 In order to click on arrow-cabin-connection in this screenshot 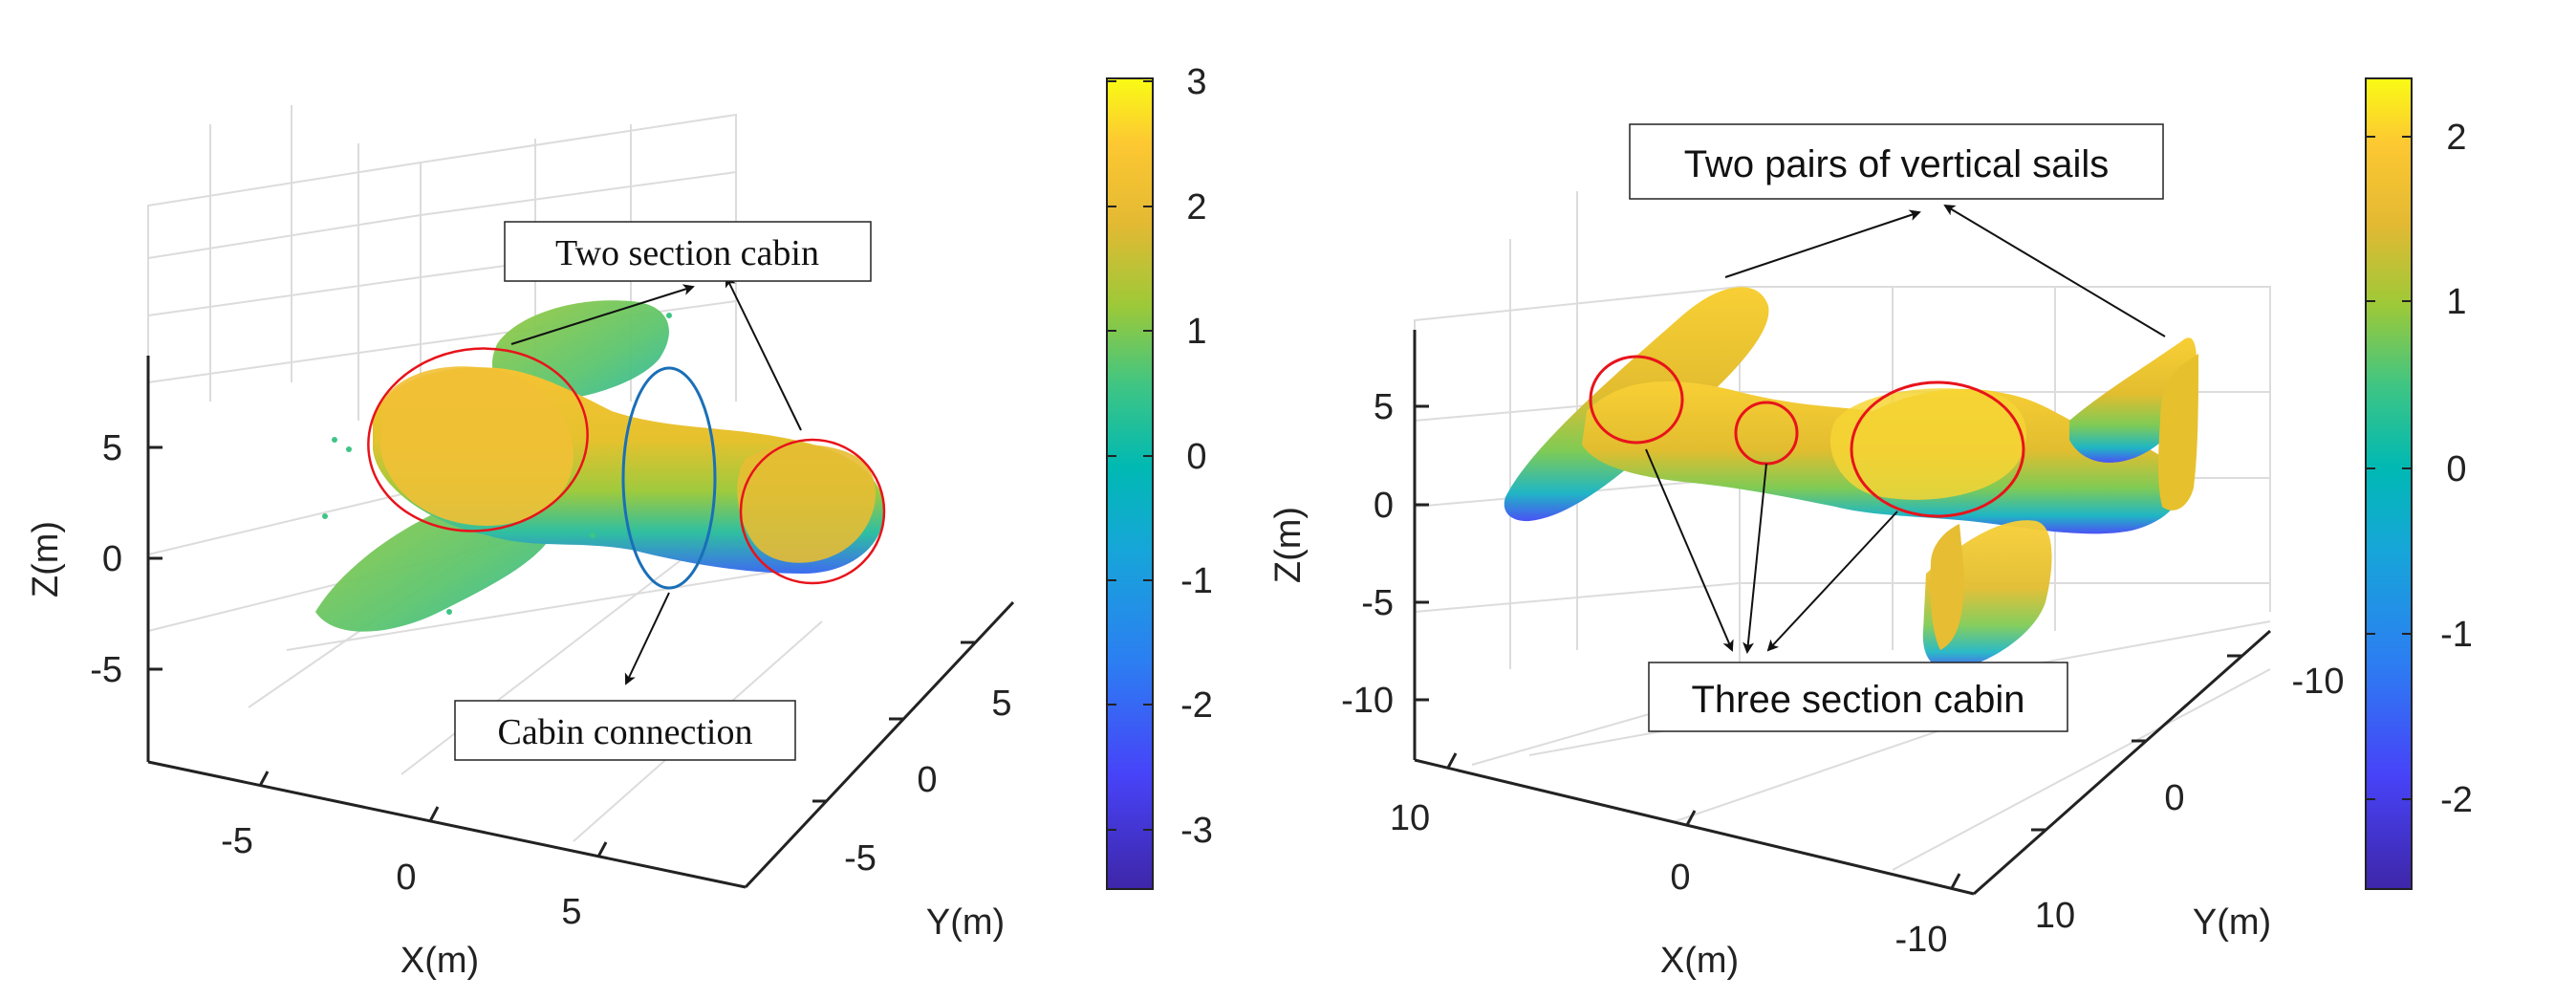, I will do `click(647, 639)`.